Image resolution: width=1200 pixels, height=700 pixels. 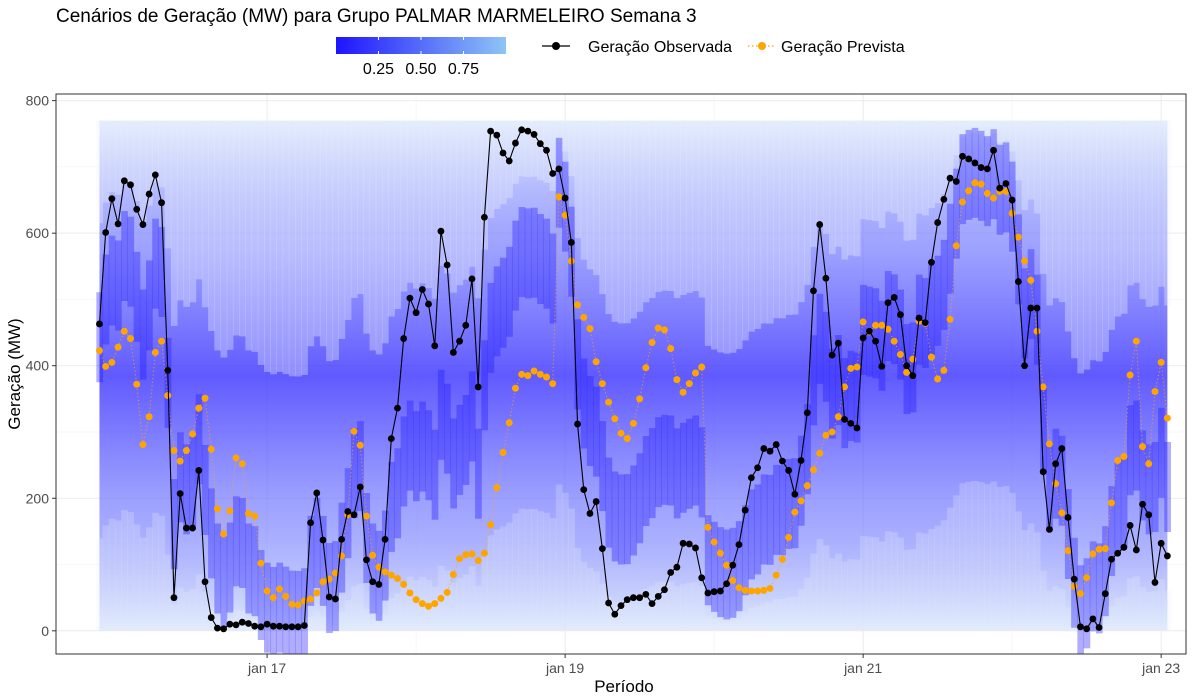 I want to click on y-tick-label: 200, so click(x=38, y=498).